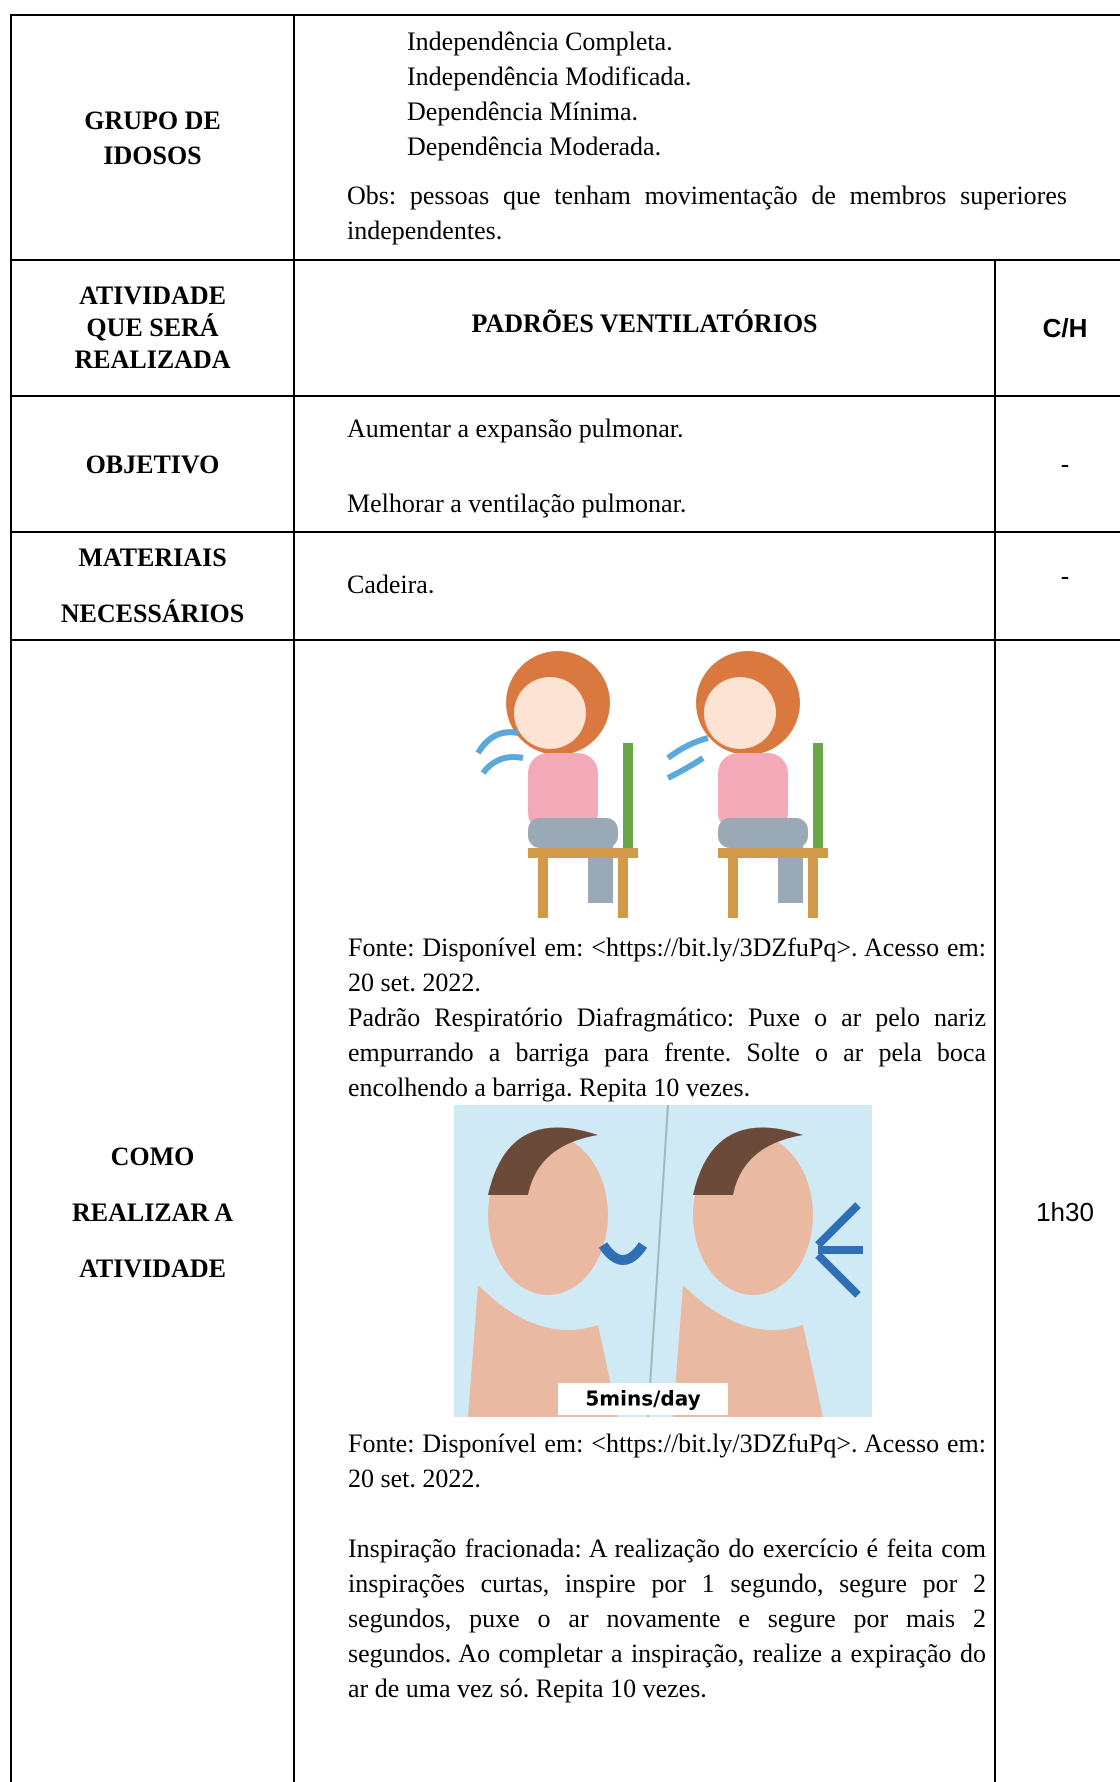  I want to click on label-line: IDOSOS, so click(152, 155).